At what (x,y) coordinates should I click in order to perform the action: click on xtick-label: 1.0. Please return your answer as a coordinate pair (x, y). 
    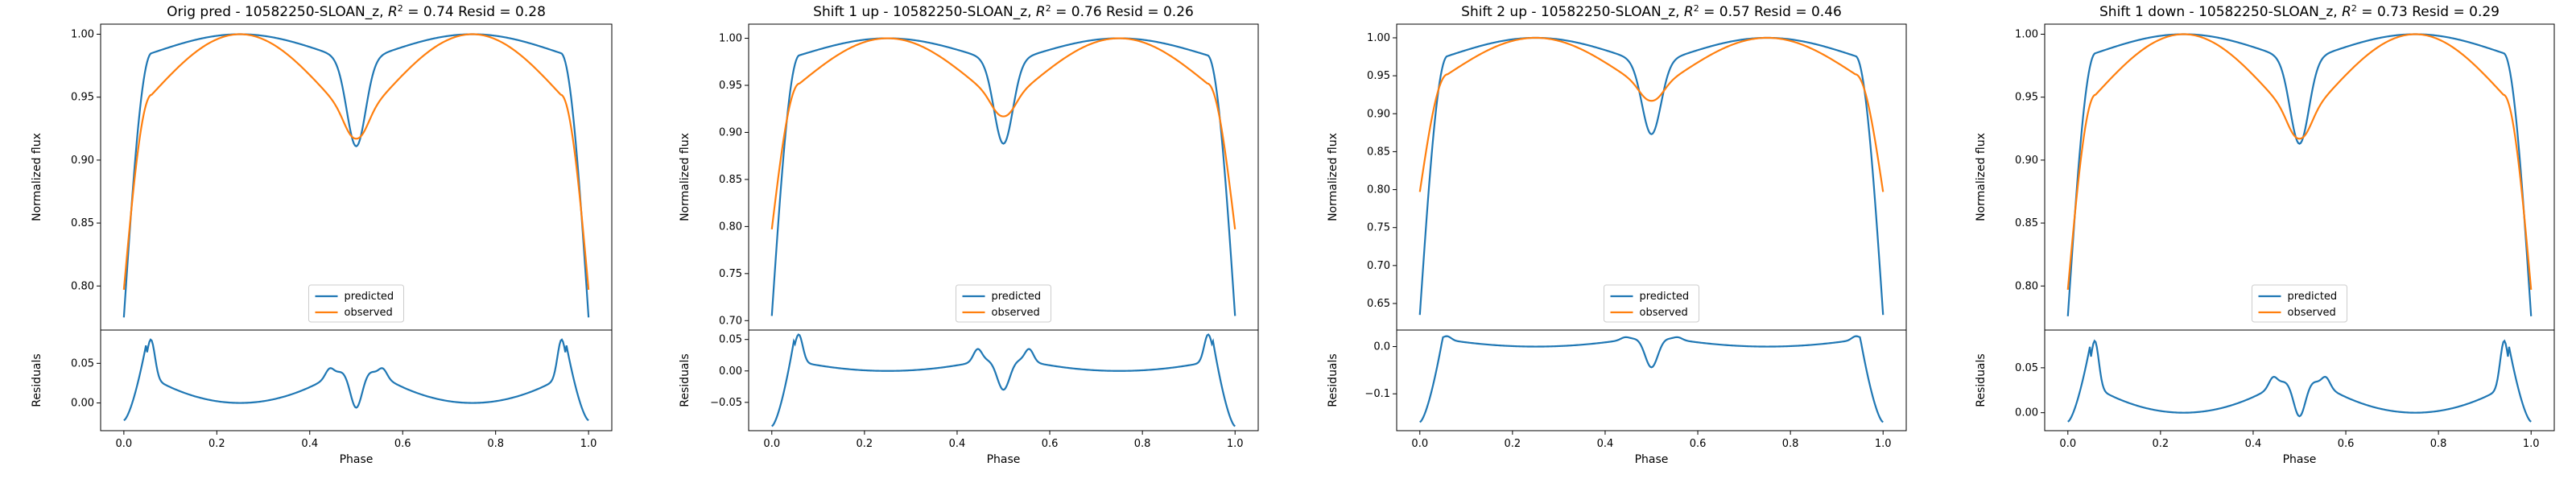
    Looking at the image, I should click on (1883, 444).